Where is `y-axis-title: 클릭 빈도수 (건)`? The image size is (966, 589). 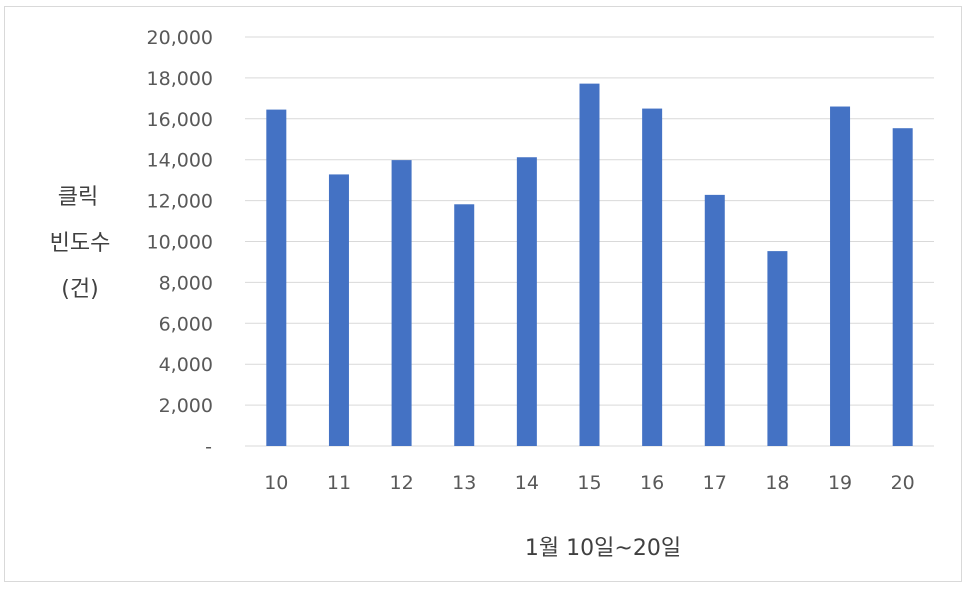
y-axis-title: 클릭 빈도수 (건) is located at coordinates (80, 243).